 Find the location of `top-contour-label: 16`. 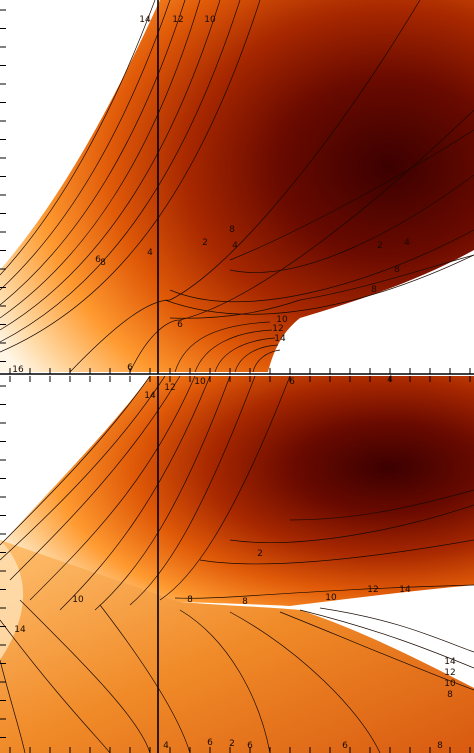

top-contour-label: 16 is located at coordinates (18, 370).